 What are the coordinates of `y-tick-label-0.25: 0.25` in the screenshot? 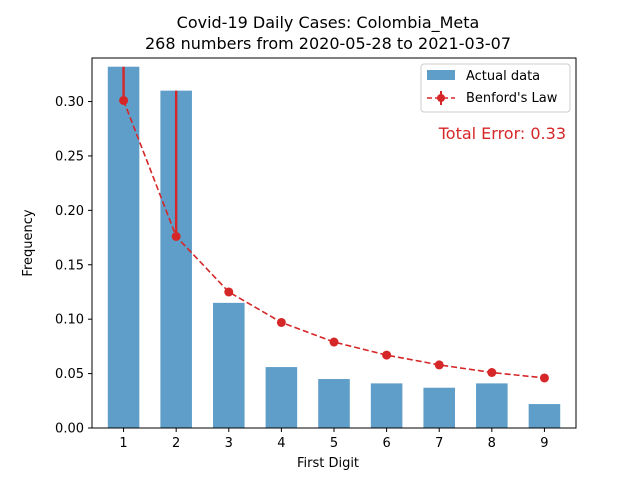 It's located at (69, 156).